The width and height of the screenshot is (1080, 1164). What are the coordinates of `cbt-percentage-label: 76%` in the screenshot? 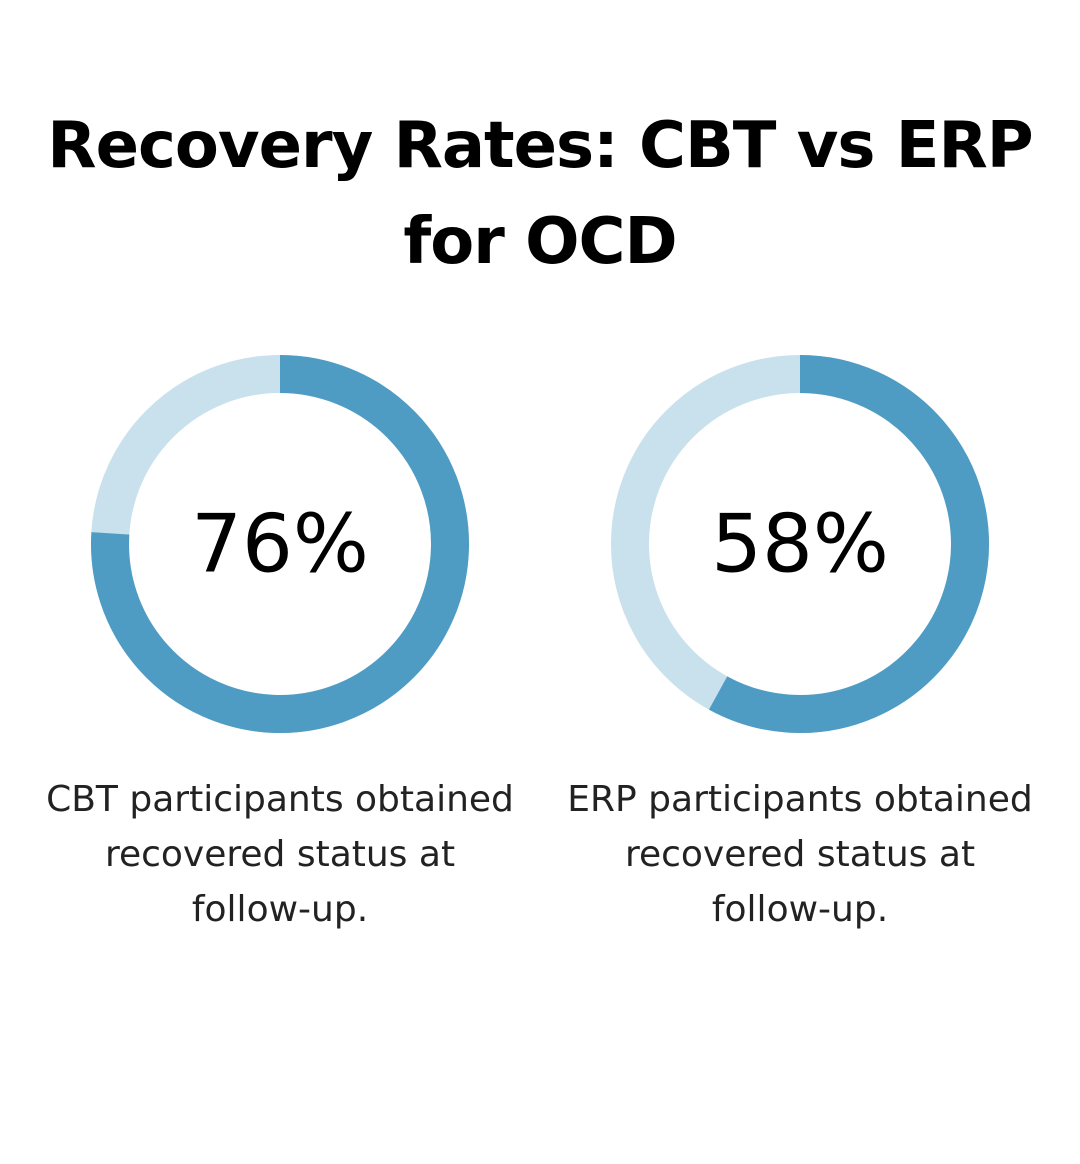 It's located at (280, 544).